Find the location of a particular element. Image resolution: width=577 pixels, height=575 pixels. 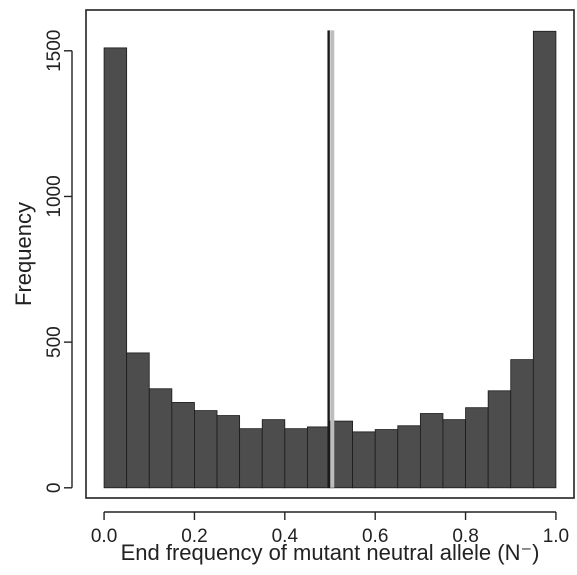

y-axis: 0 500 1000 1500 is located at coordinates (58, 262).